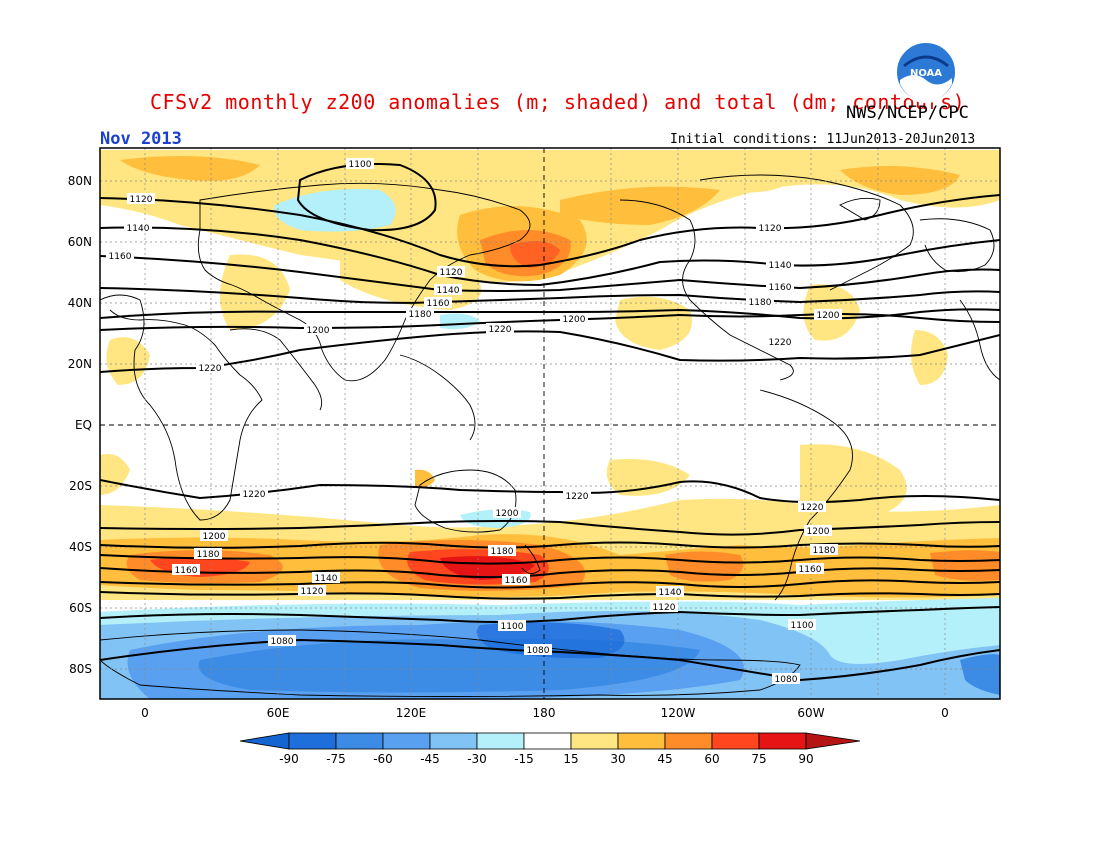 The height and width of the screenshot is (850, 1100). Describe the element at coordinates (678, 713) in the screenshot. I see `lon-label: 120W` at that location.